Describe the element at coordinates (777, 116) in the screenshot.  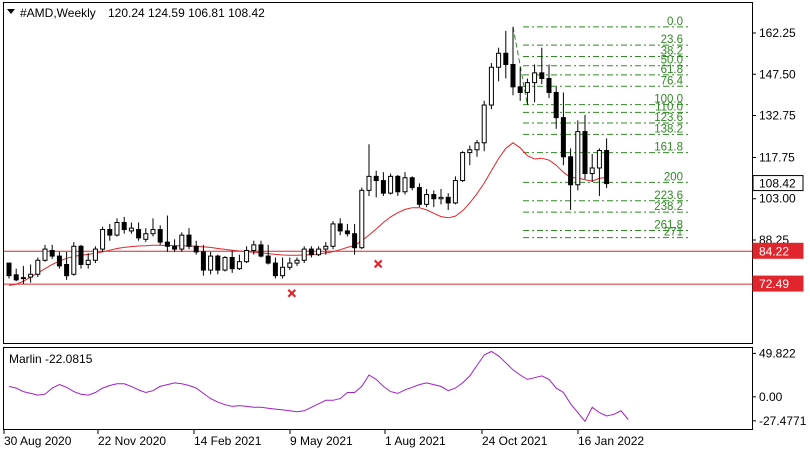
I see `price-tick-label: 132.75` at that location.